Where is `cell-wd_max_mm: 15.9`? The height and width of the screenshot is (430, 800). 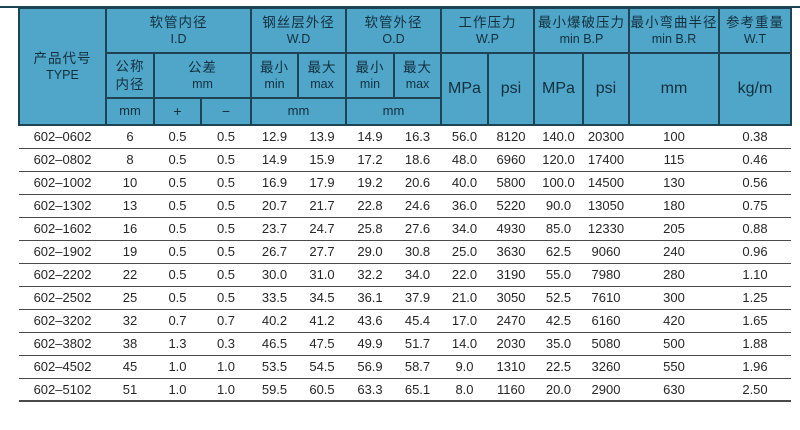
cell-wd_max_mm: 15.9 is located at coordinates (322, 160).